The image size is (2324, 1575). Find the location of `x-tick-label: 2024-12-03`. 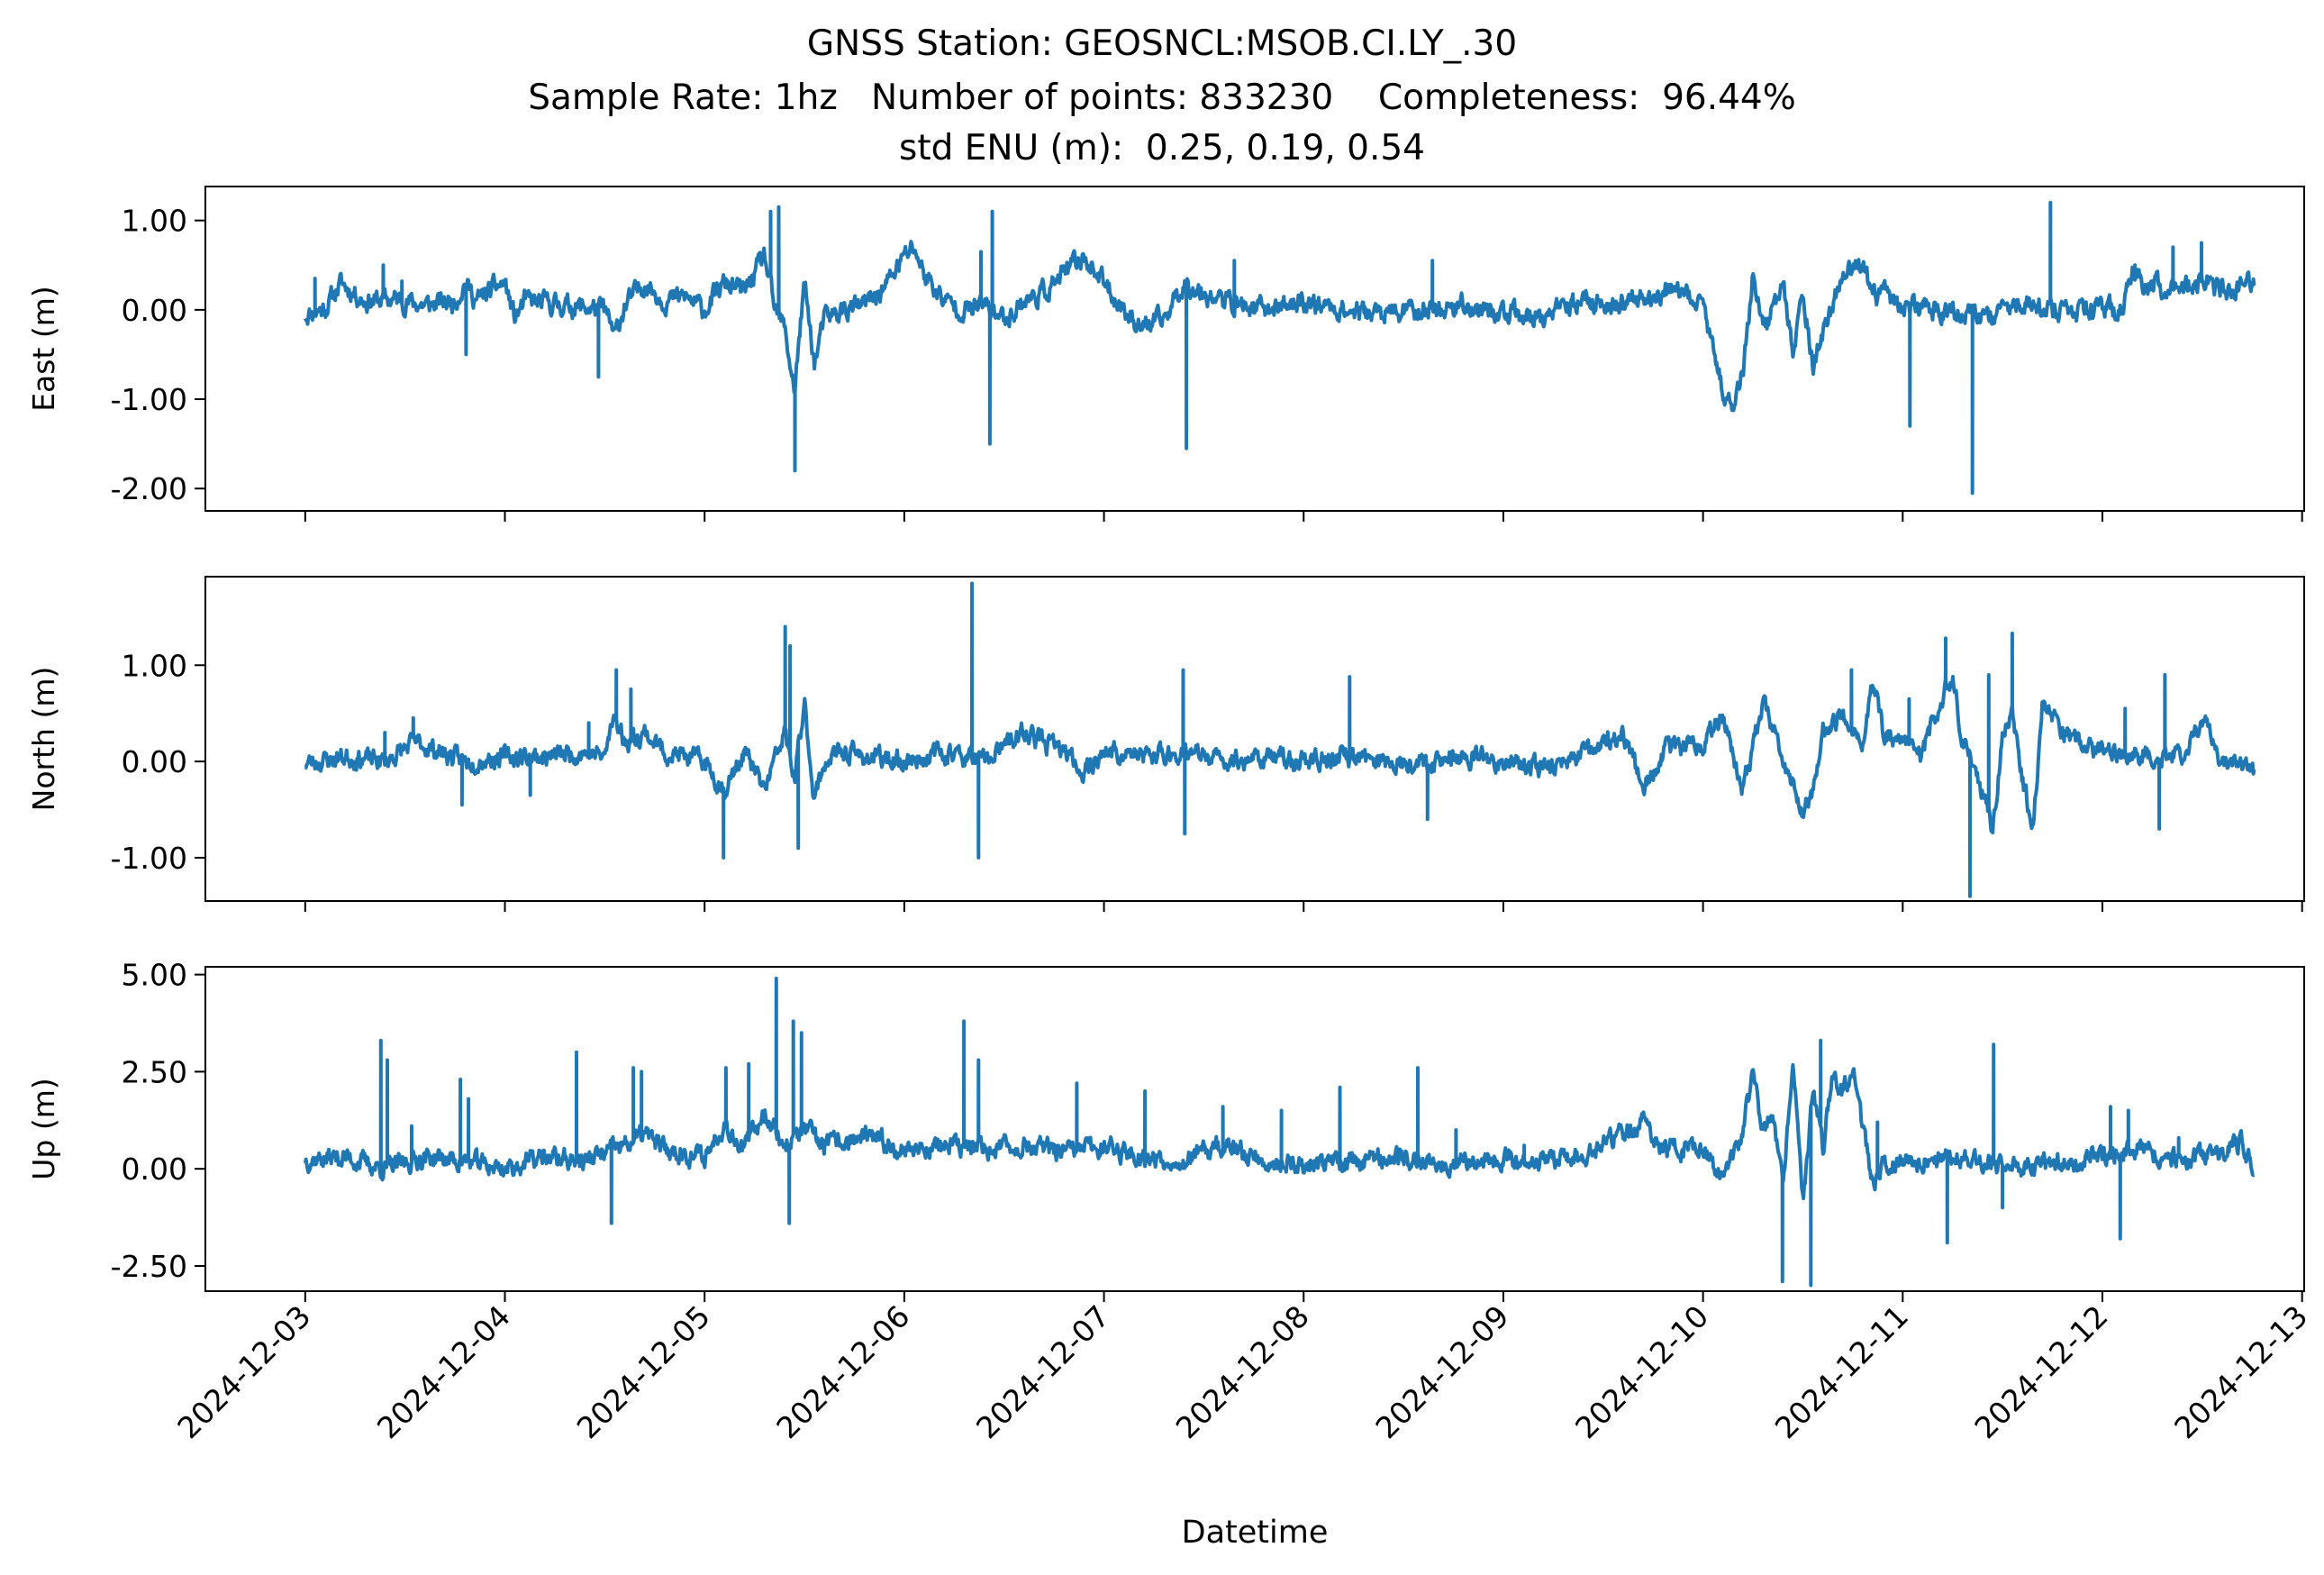

x-tick-label: 2024-12-03 is located at coordinates (243, 1371).